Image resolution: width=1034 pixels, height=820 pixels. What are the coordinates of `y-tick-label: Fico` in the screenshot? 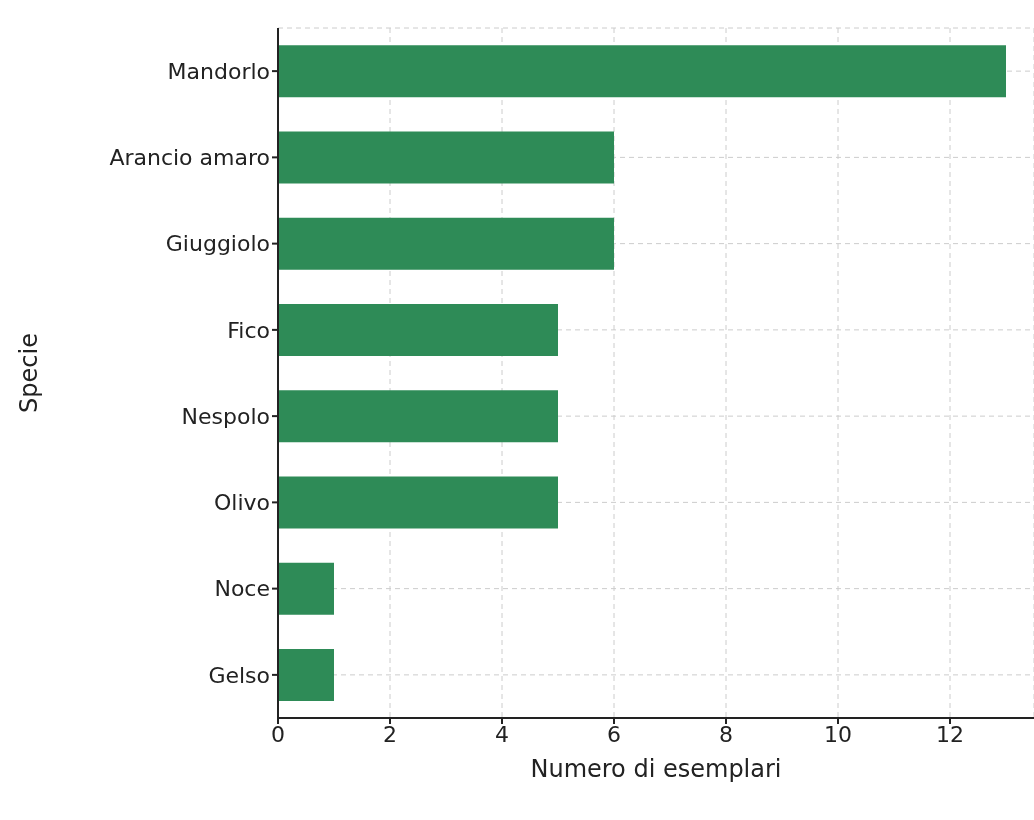 It's located at (248, 330).